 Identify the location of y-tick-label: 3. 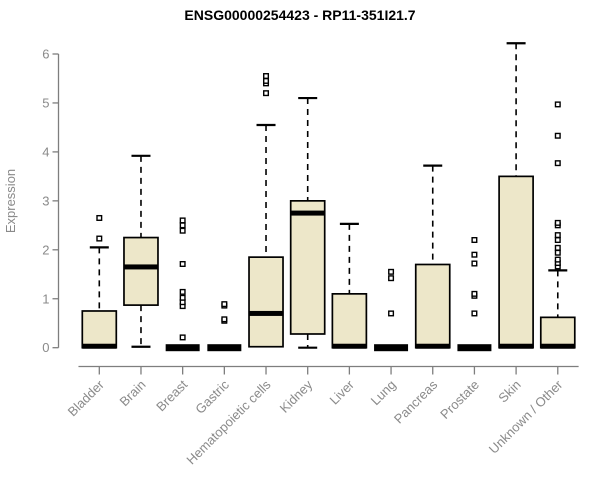
(45, 200).